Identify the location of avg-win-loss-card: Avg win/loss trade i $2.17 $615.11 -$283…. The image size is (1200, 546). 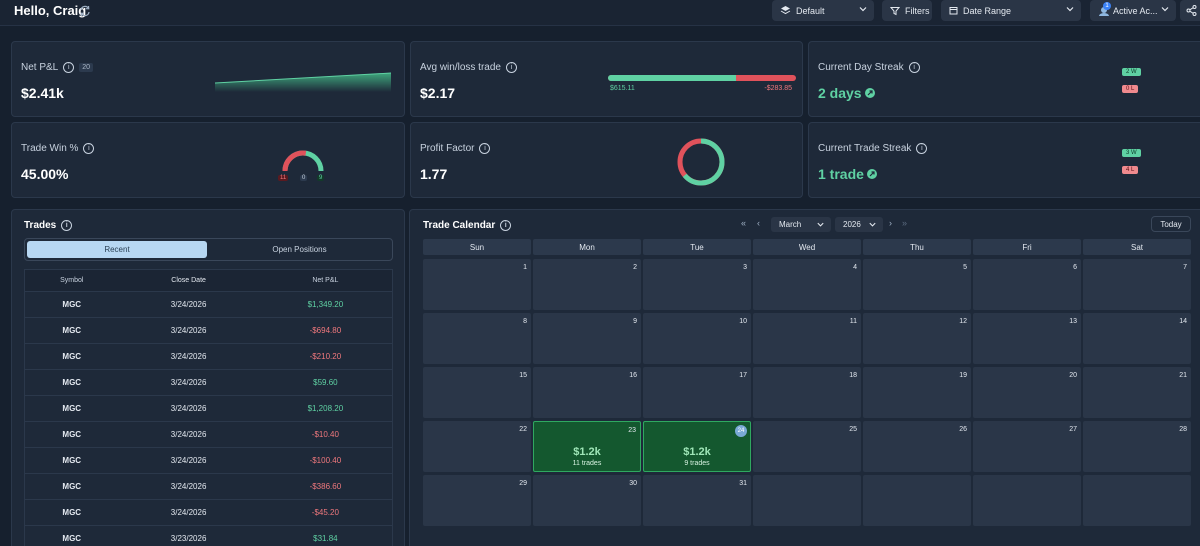
(606, 79).